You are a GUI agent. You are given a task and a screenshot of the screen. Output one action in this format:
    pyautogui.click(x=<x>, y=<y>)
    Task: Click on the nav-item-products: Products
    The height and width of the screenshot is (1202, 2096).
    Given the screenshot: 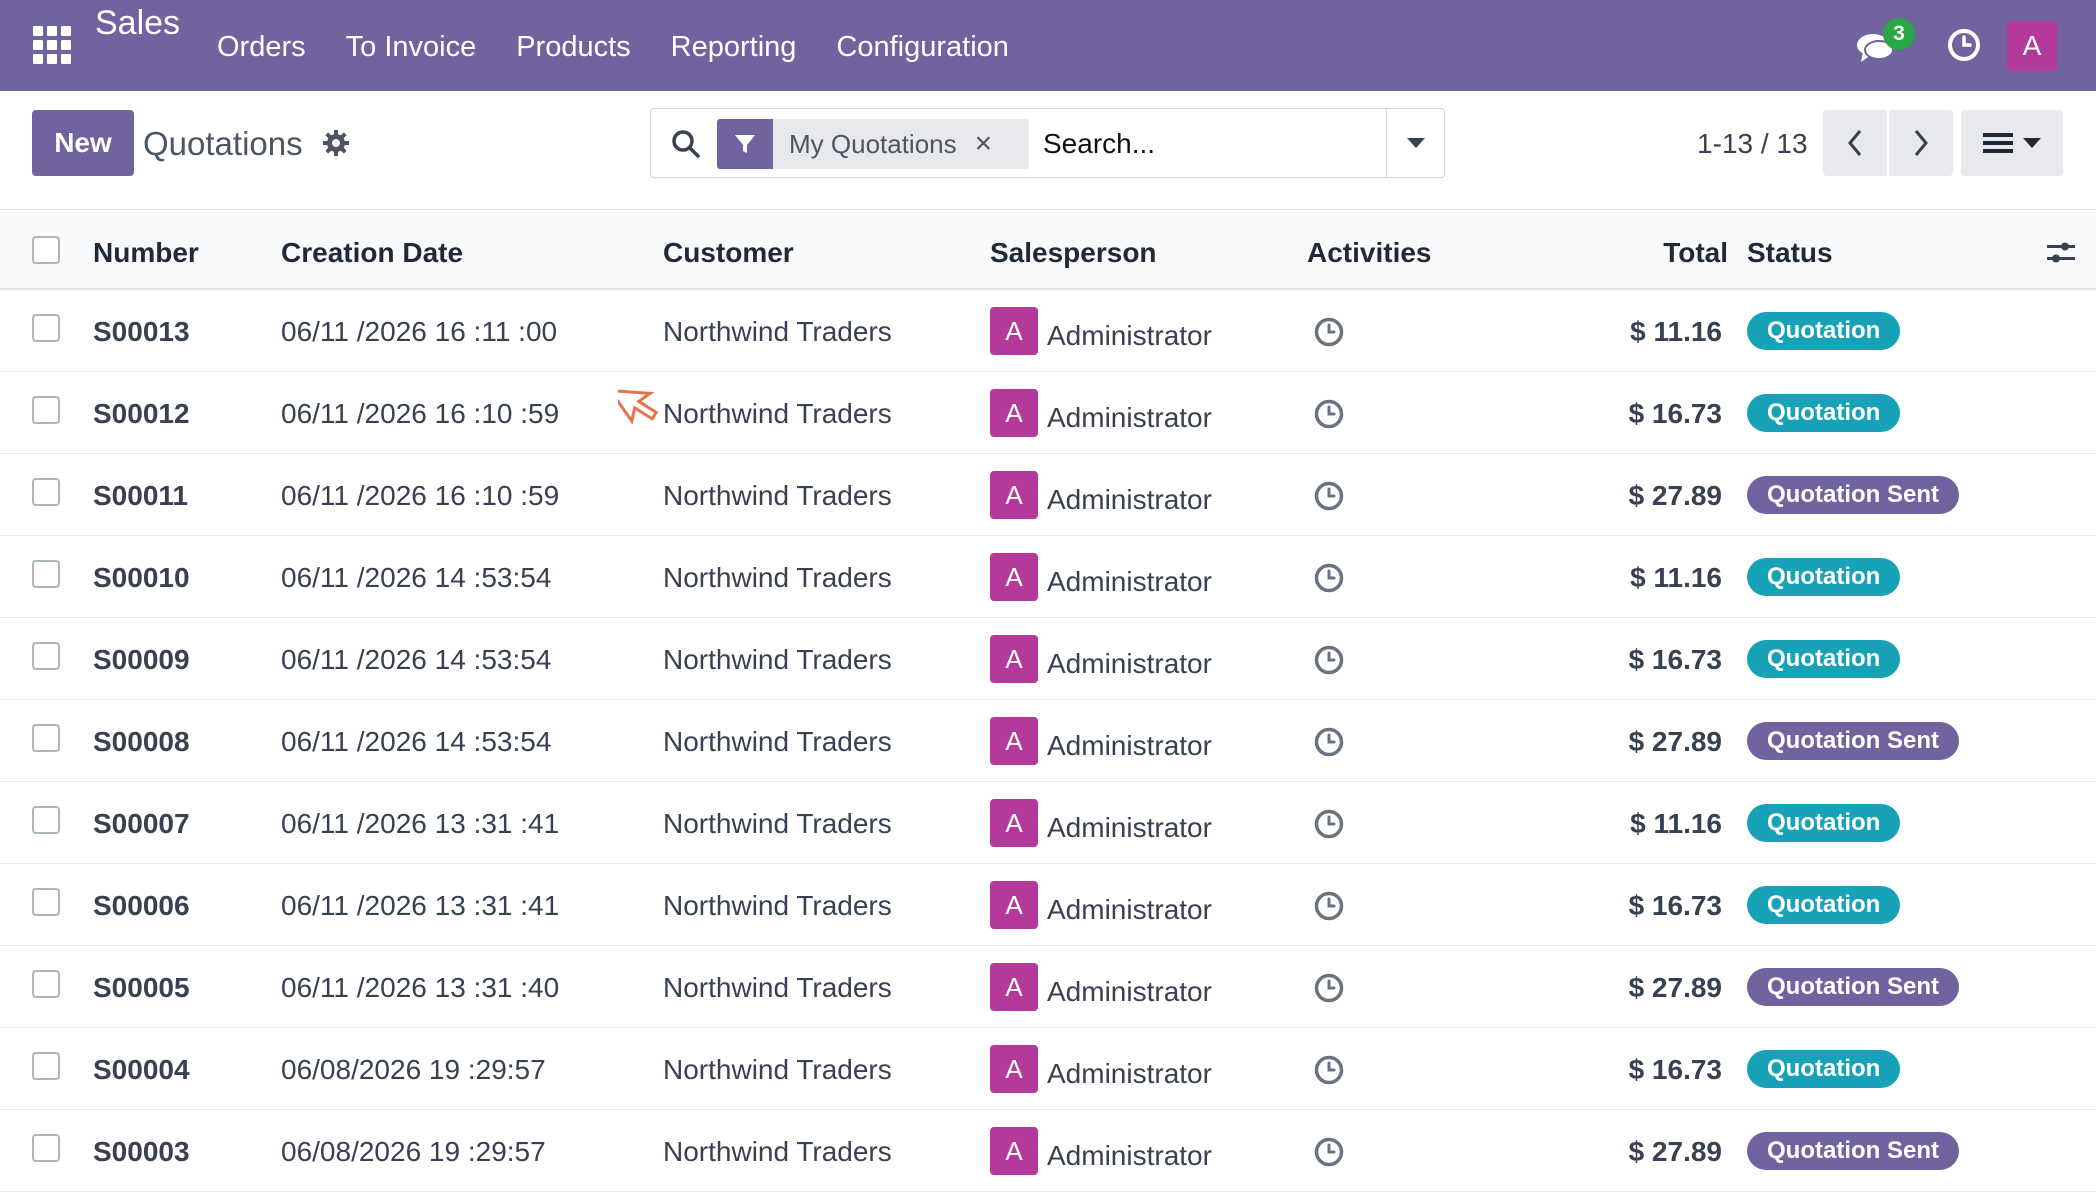 What is the action you would take?
    pyautogui.click(x=573, y=47)
    